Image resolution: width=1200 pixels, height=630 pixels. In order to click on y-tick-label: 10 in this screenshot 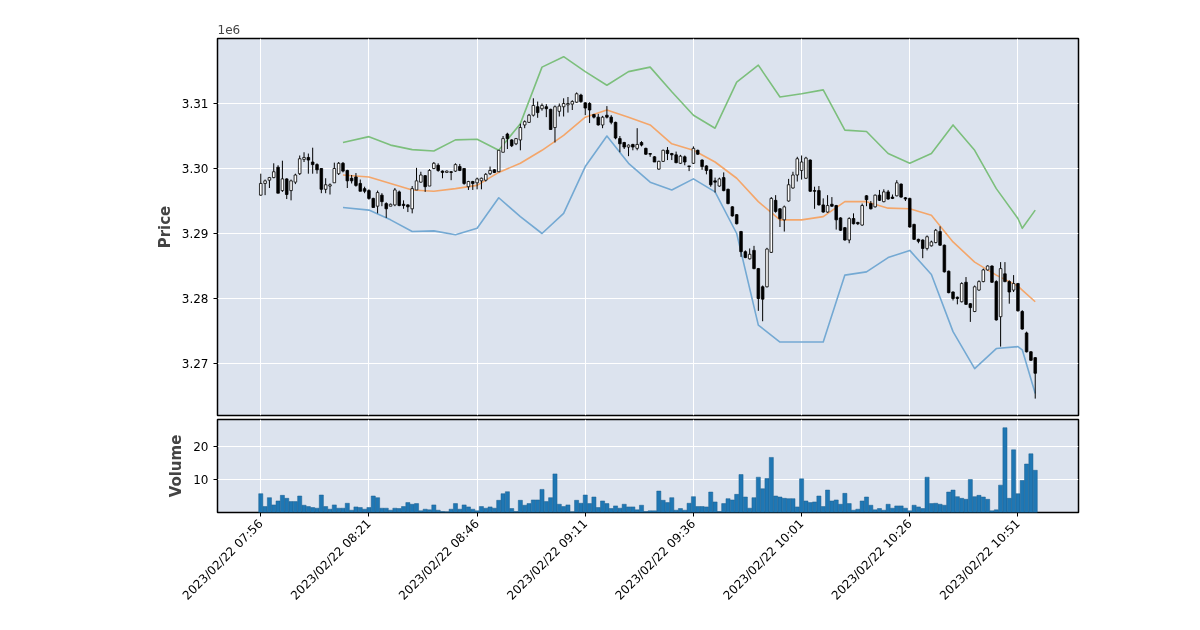, I will do `click(201, 480)`.